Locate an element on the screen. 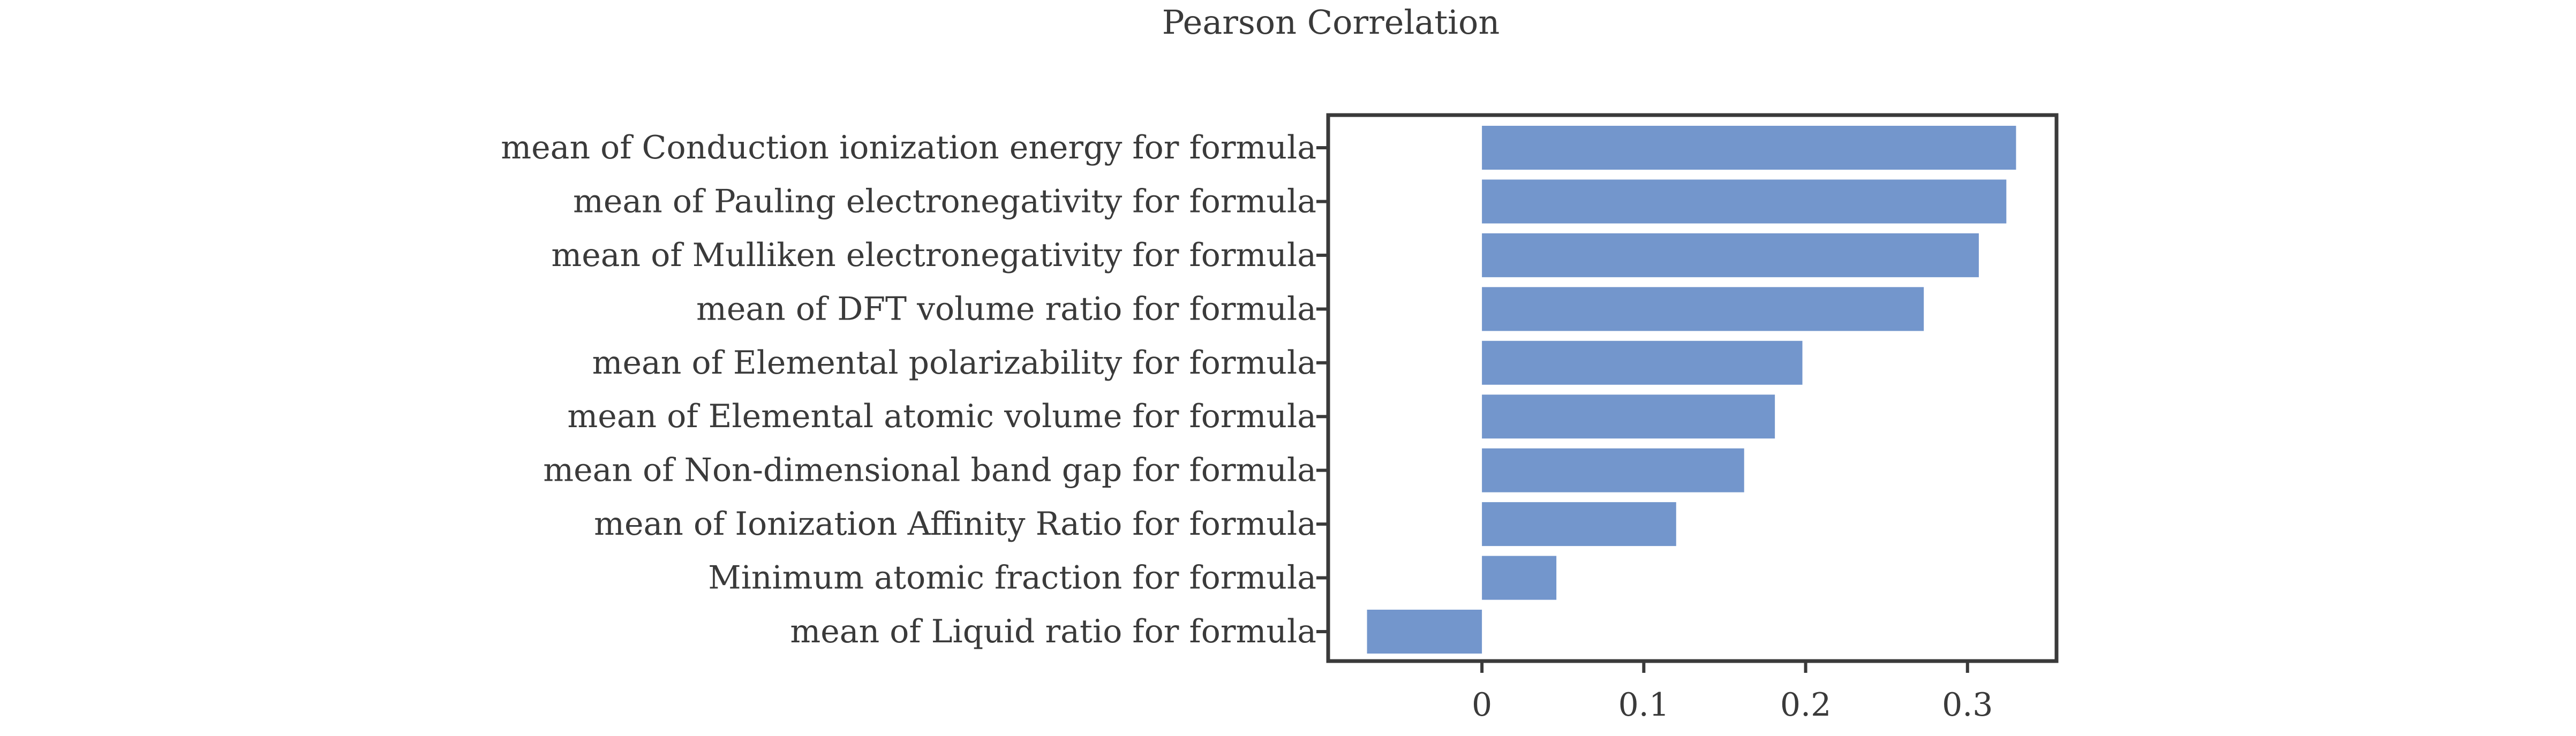 This screenshot has height=736, width=2576. x-axis-ticks: 0 0.1 0.2 0.3 is located at coordinates (1732, 692).